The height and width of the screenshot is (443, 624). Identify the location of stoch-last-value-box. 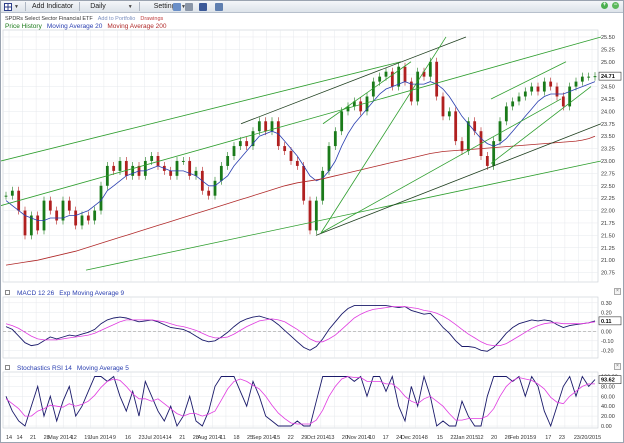
(610, 379).